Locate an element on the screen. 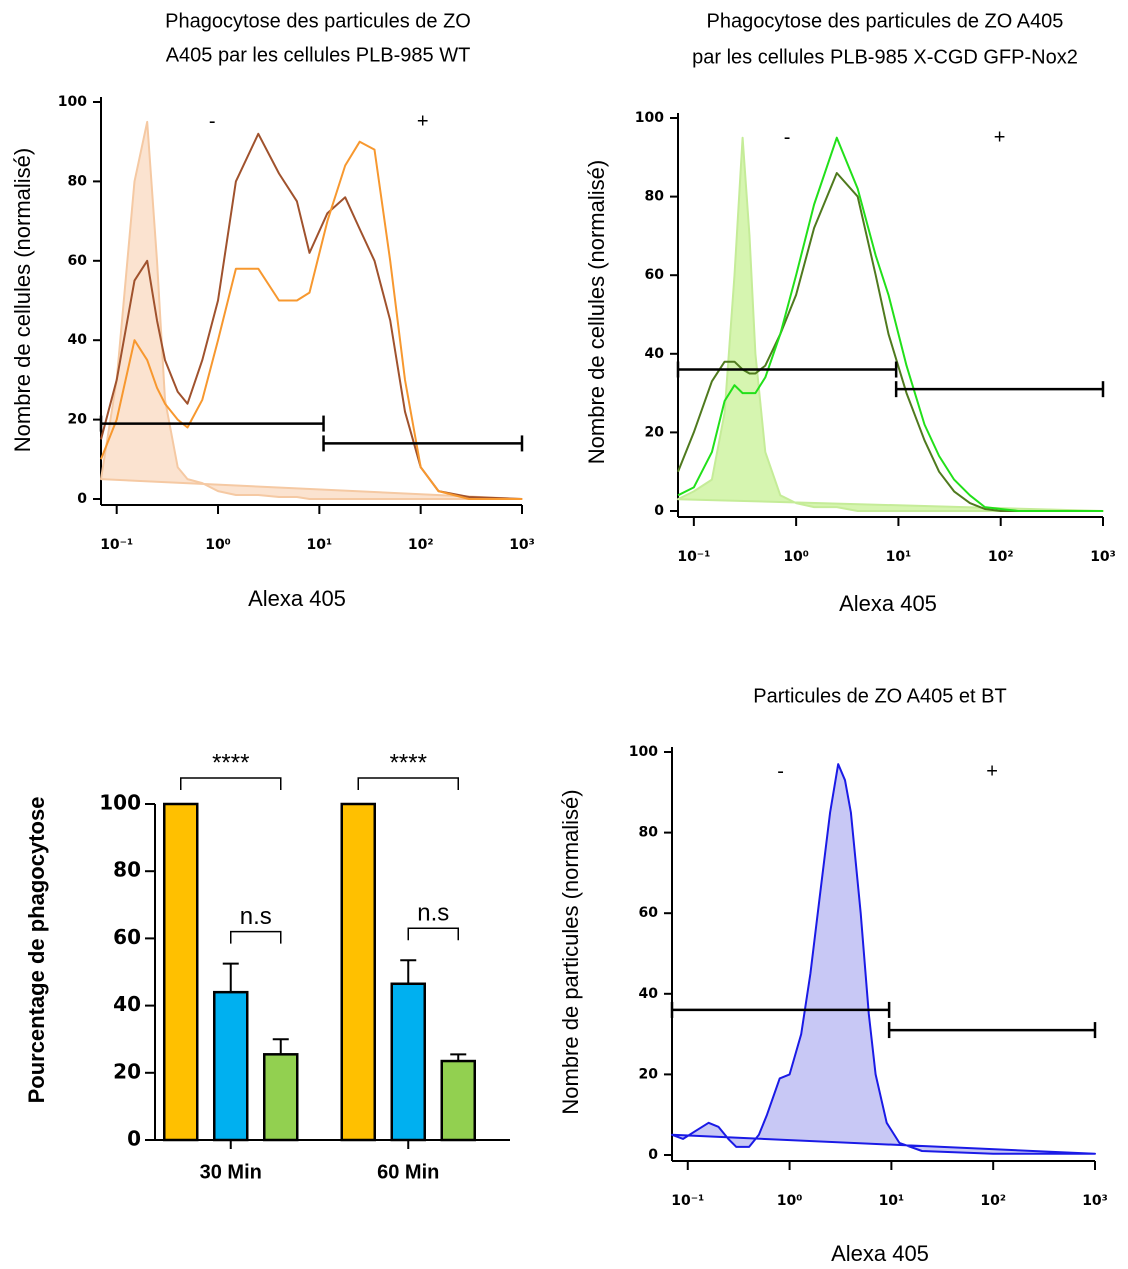  y-axis-label: Pourcentage de phagocytose is located at coordinates (36, 950).